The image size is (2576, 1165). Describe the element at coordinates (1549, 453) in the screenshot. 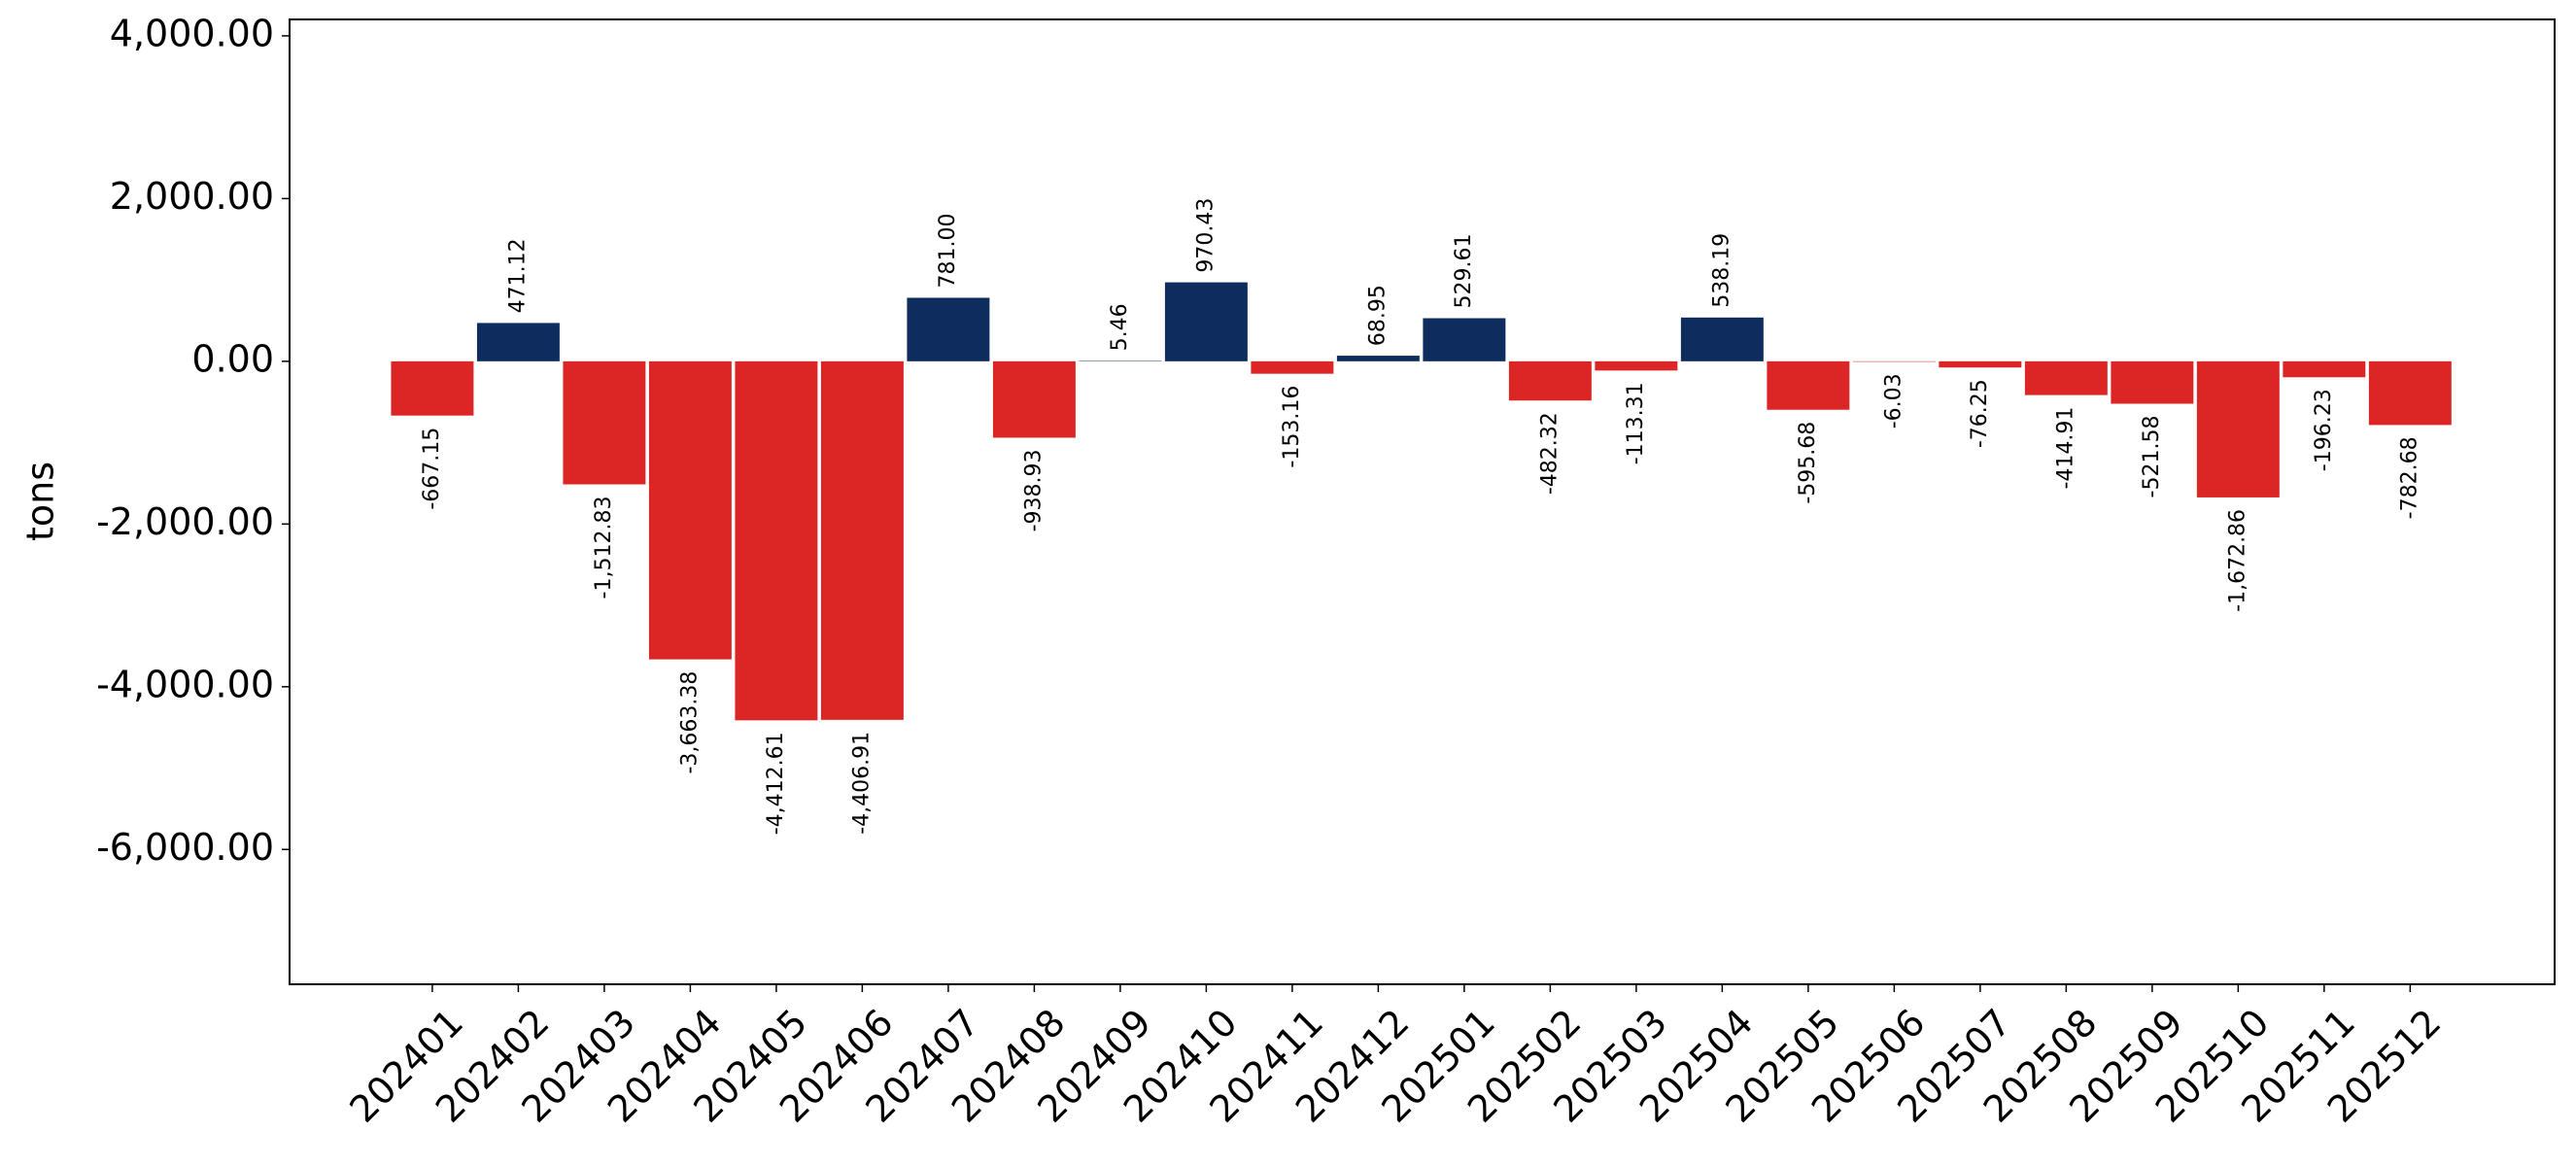

I see `value-label: -482.32` at that location.